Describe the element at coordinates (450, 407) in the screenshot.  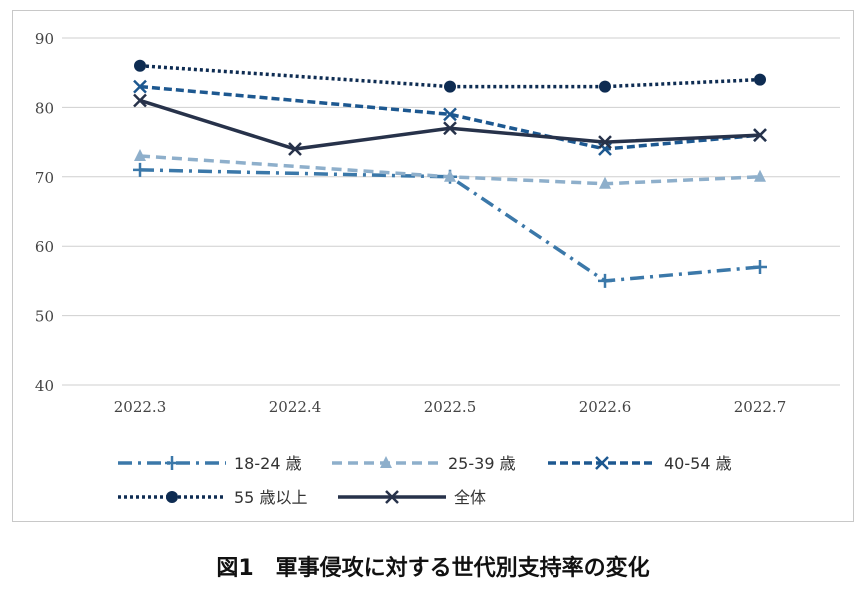
I see `x-tick-label: 2022.5` at that location.